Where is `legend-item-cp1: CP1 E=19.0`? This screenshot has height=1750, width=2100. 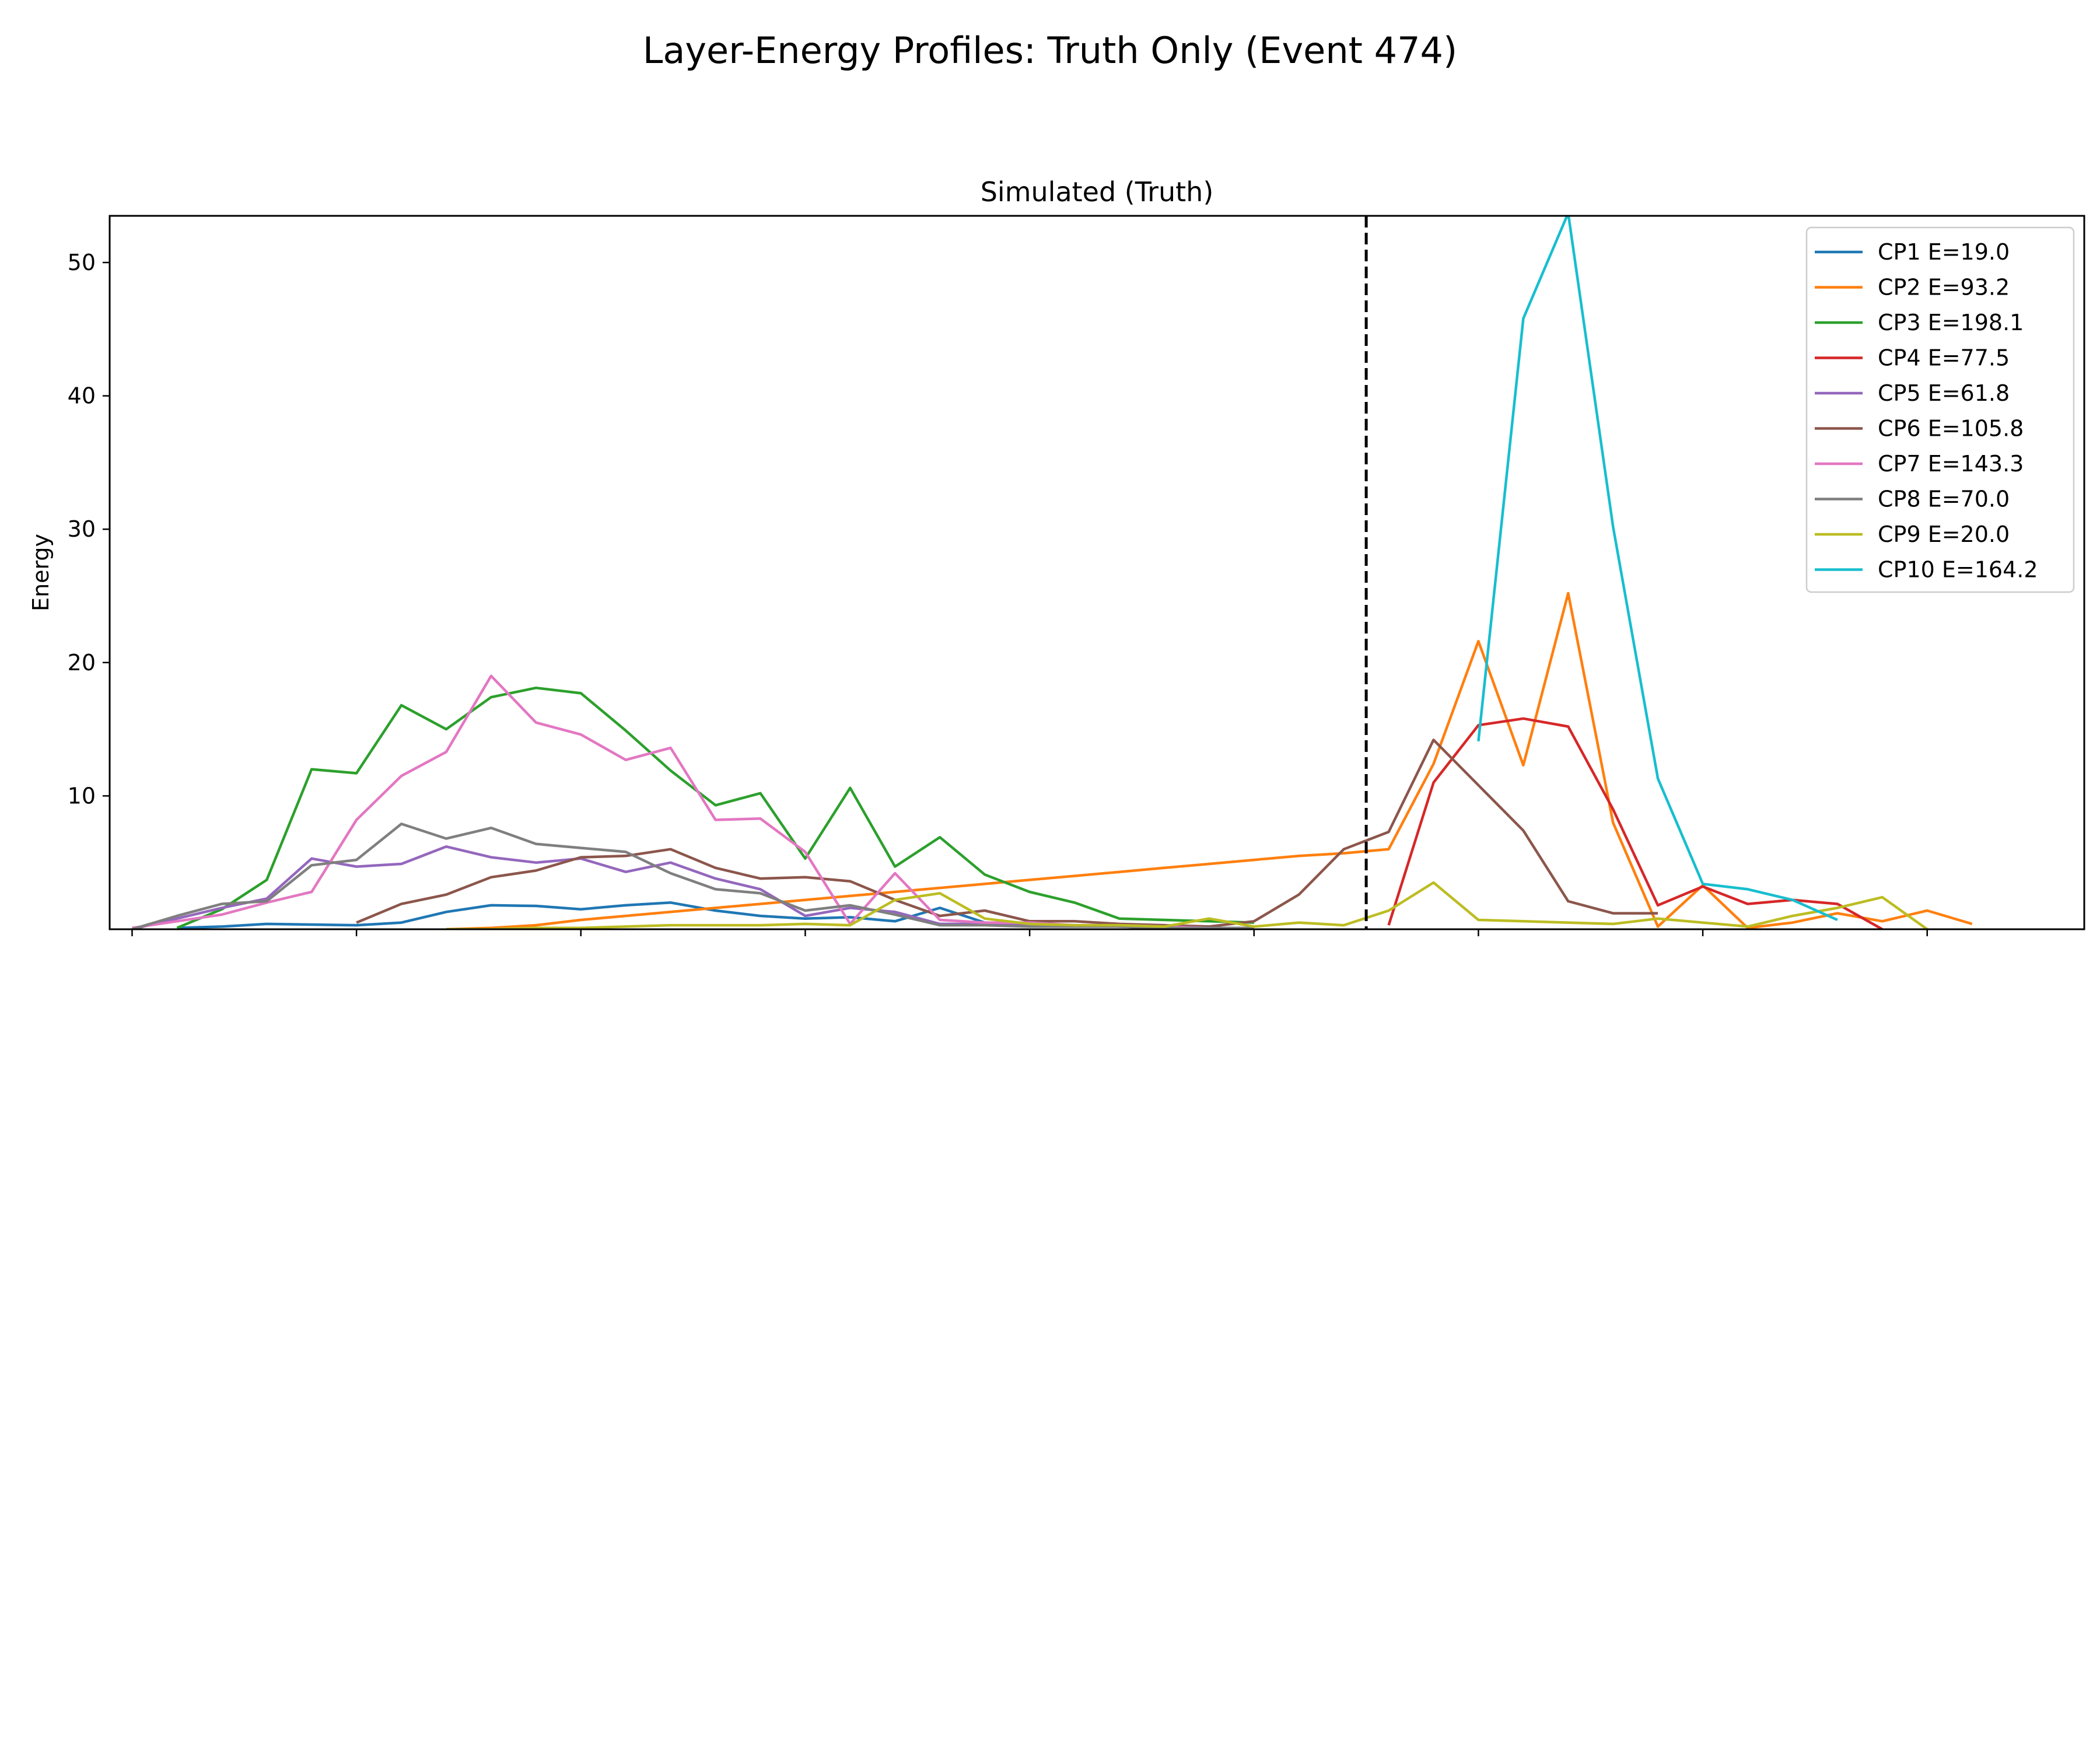 legend-item-cp1: CP1 E=19.0 is located at coordinates (1912, 252).